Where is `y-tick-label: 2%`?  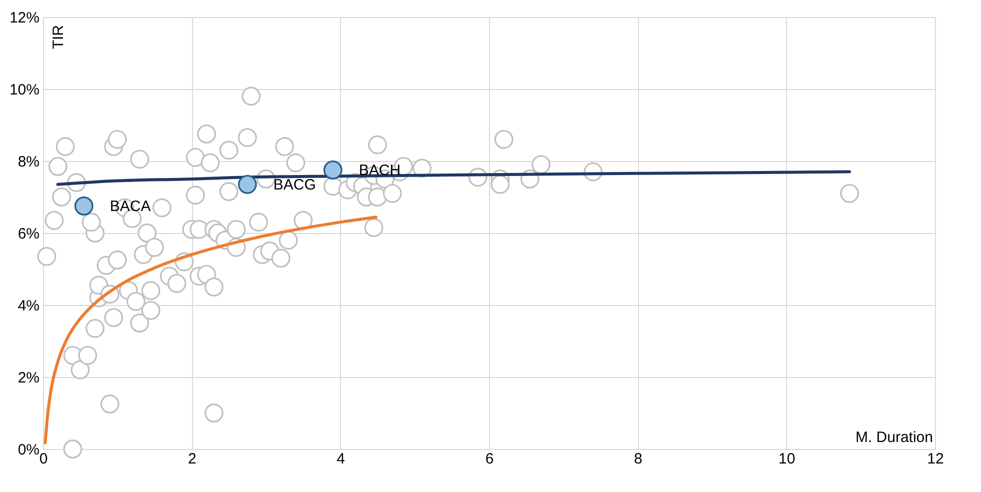 y-tick-label: 2% is located at coordinates (29, 378).